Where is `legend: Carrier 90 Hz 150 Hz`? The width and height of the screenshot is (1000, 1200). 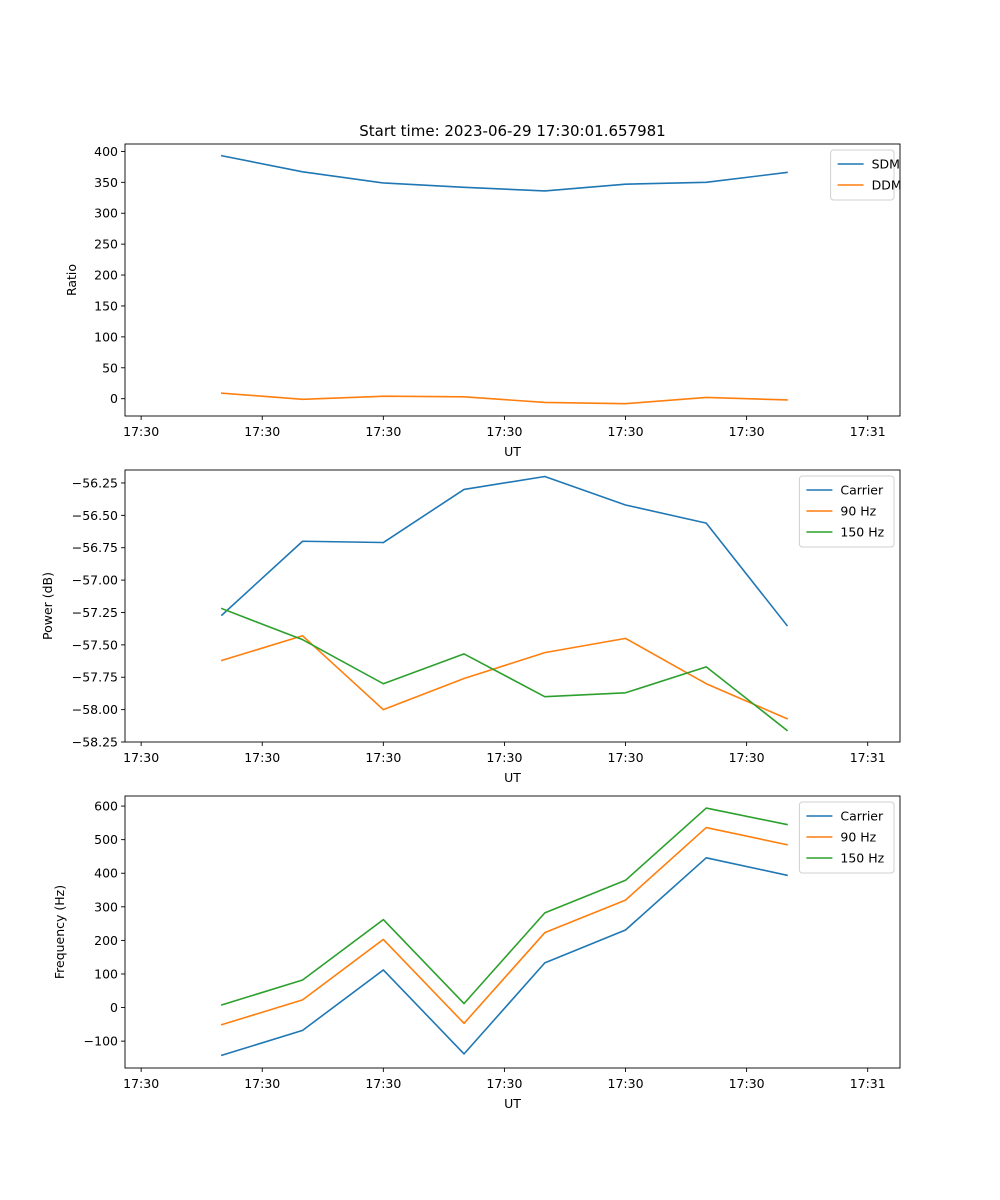
legend: Carrier 90 Hz 150 Hz is located at coordinates (846, 837).